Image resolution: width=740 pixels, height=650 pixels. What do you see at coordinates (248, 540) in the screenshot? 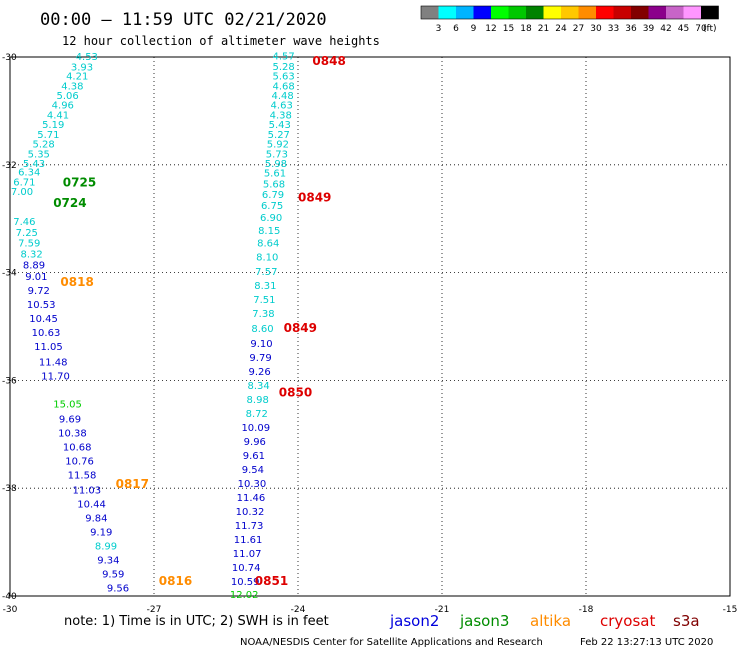
I see `swh-value-label: 11.61` at bounding box center [248, 540].